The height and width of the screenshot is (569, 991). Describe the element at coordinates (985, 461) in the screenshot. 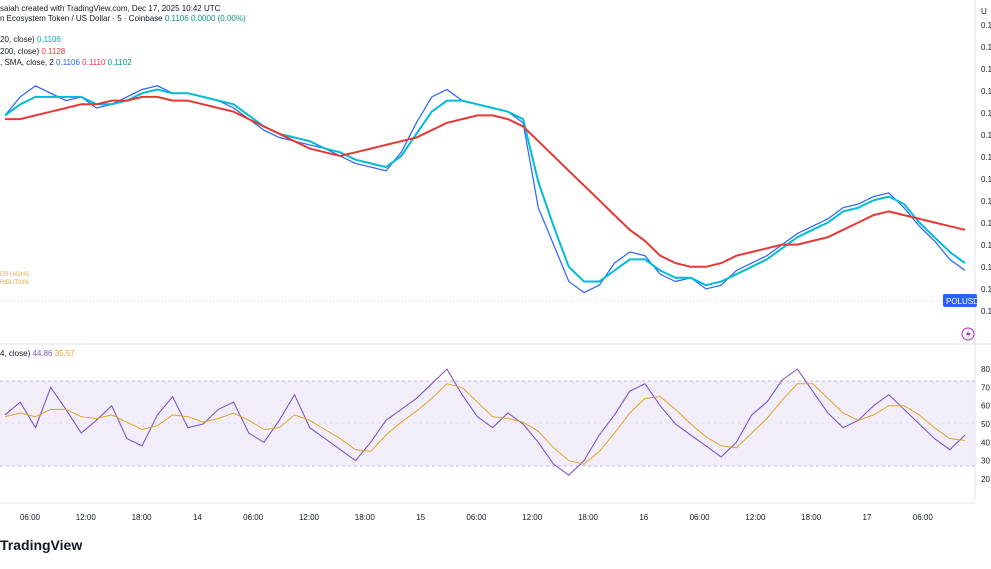

I see `rsi-y-tick: 30` at that location.